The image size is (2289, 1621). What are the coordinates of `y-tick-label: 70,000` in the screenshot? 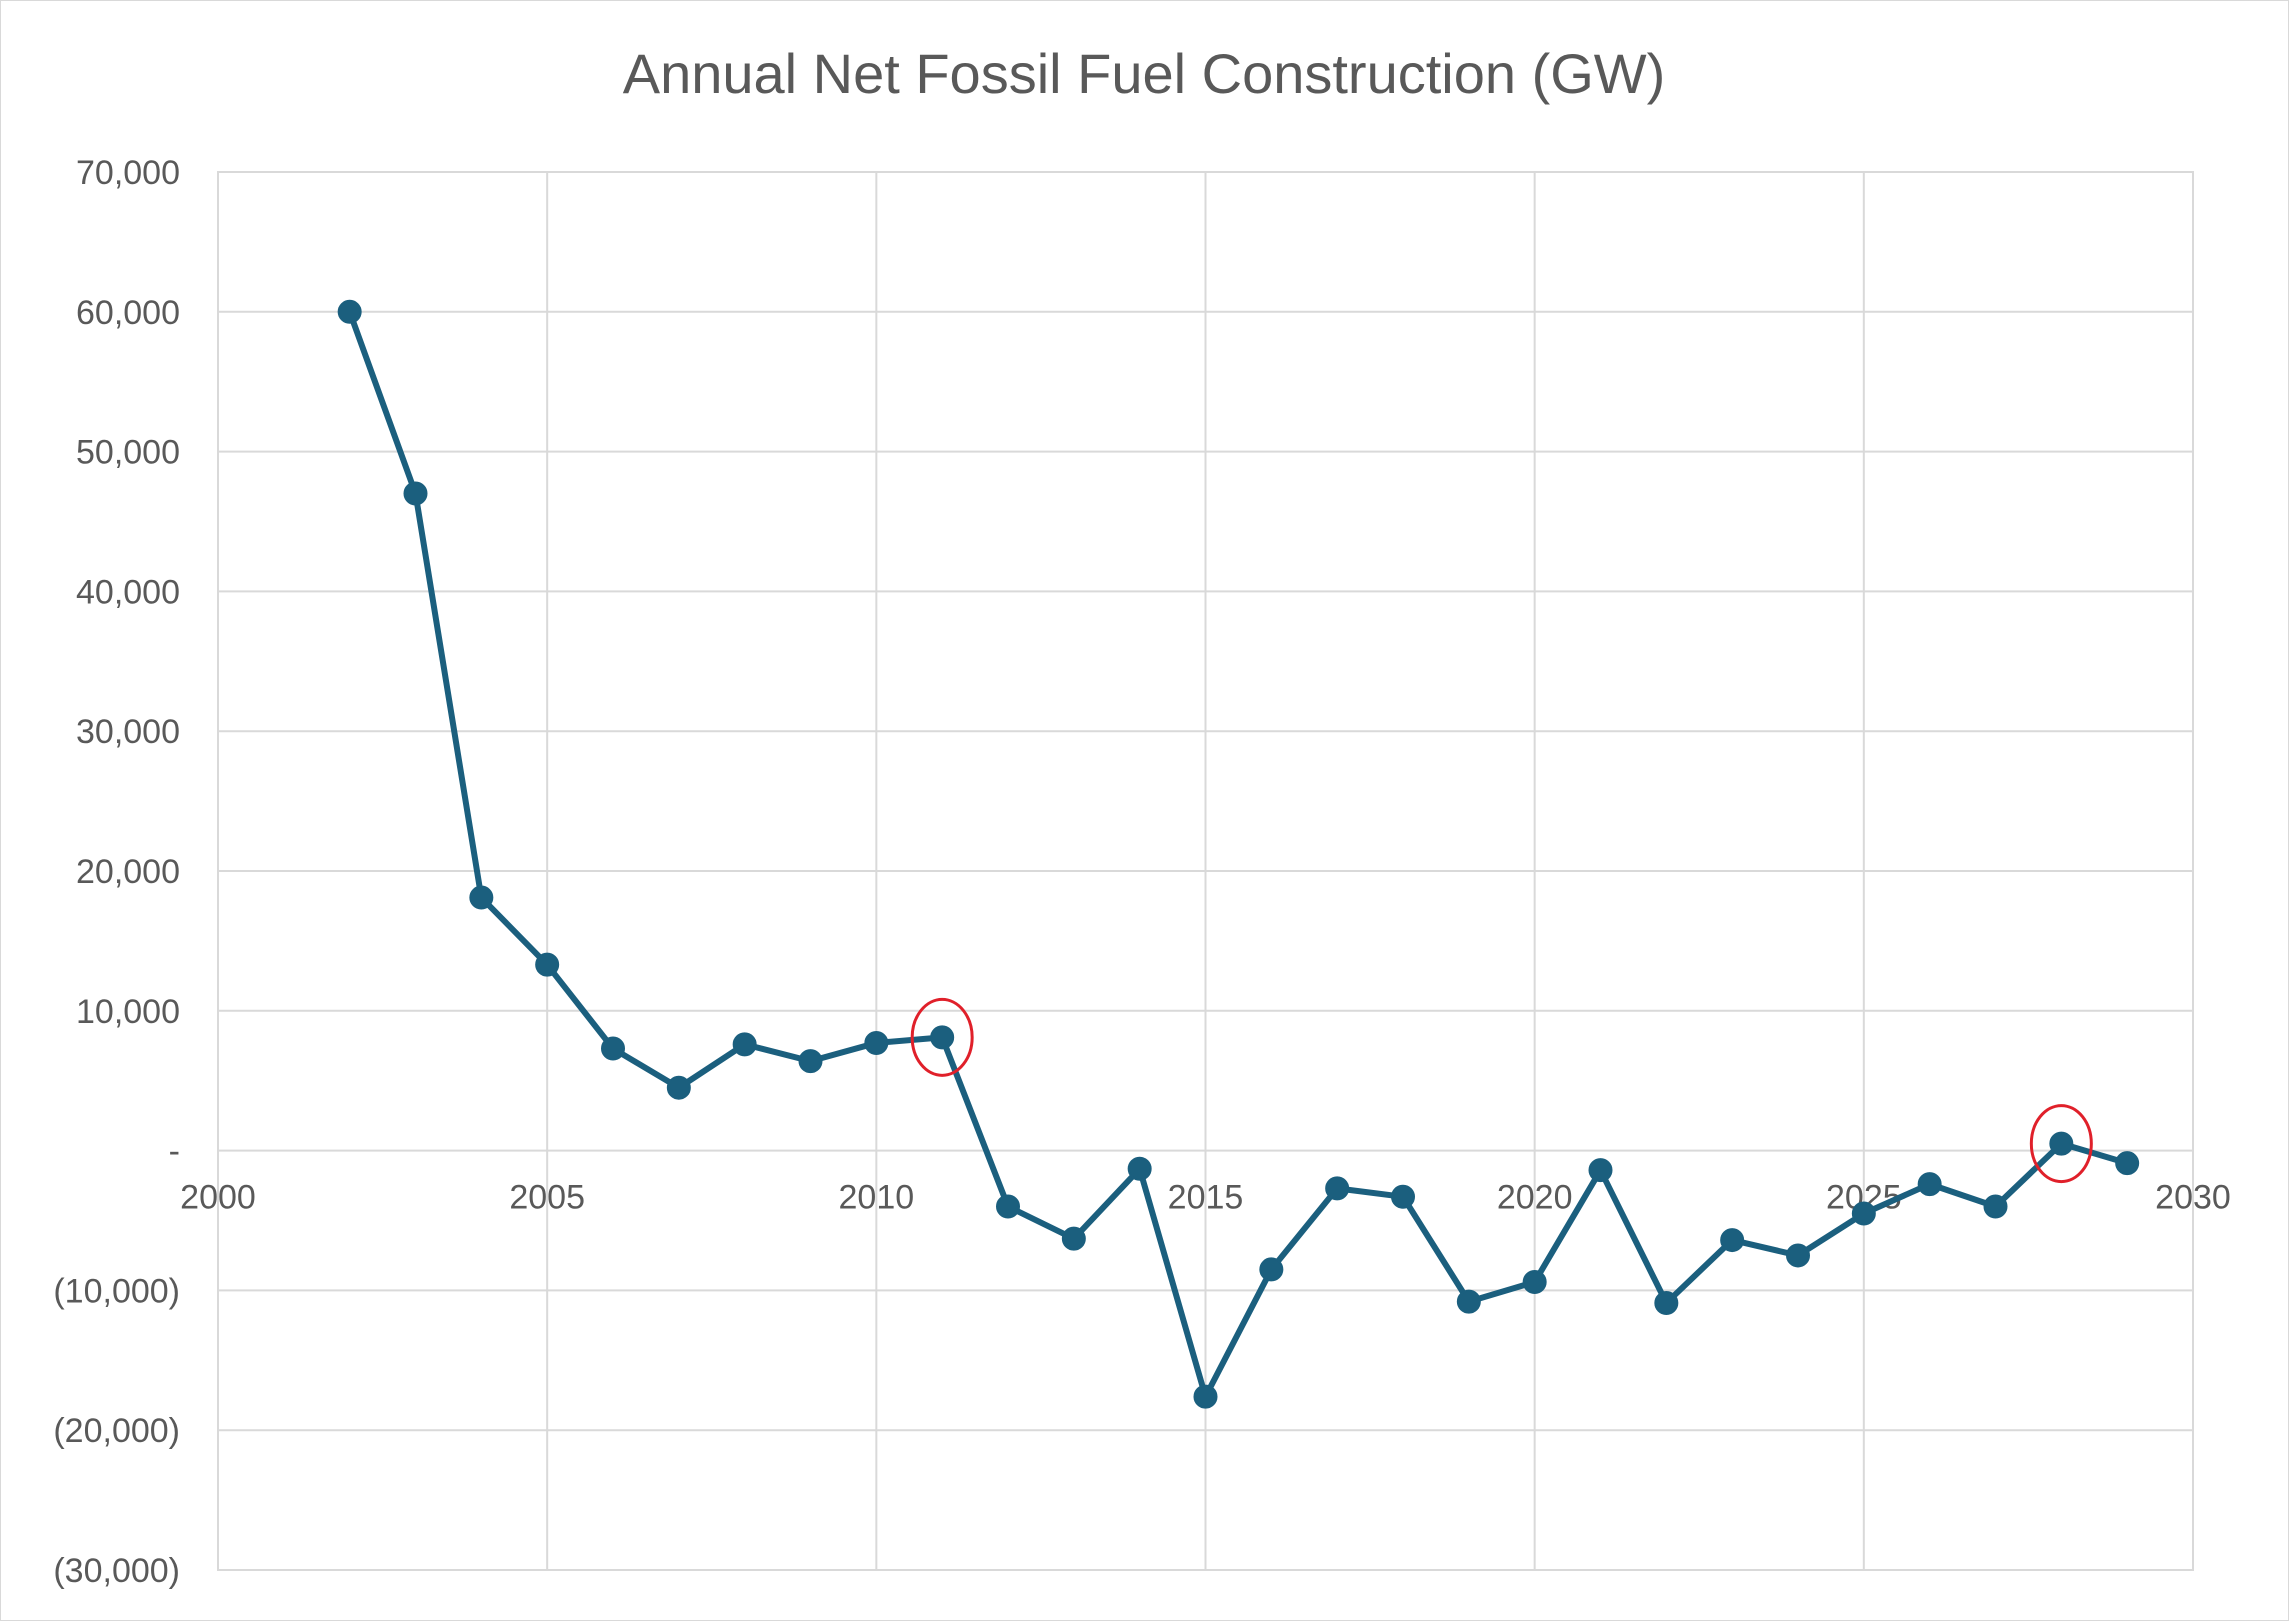 It's located at (128, 173).